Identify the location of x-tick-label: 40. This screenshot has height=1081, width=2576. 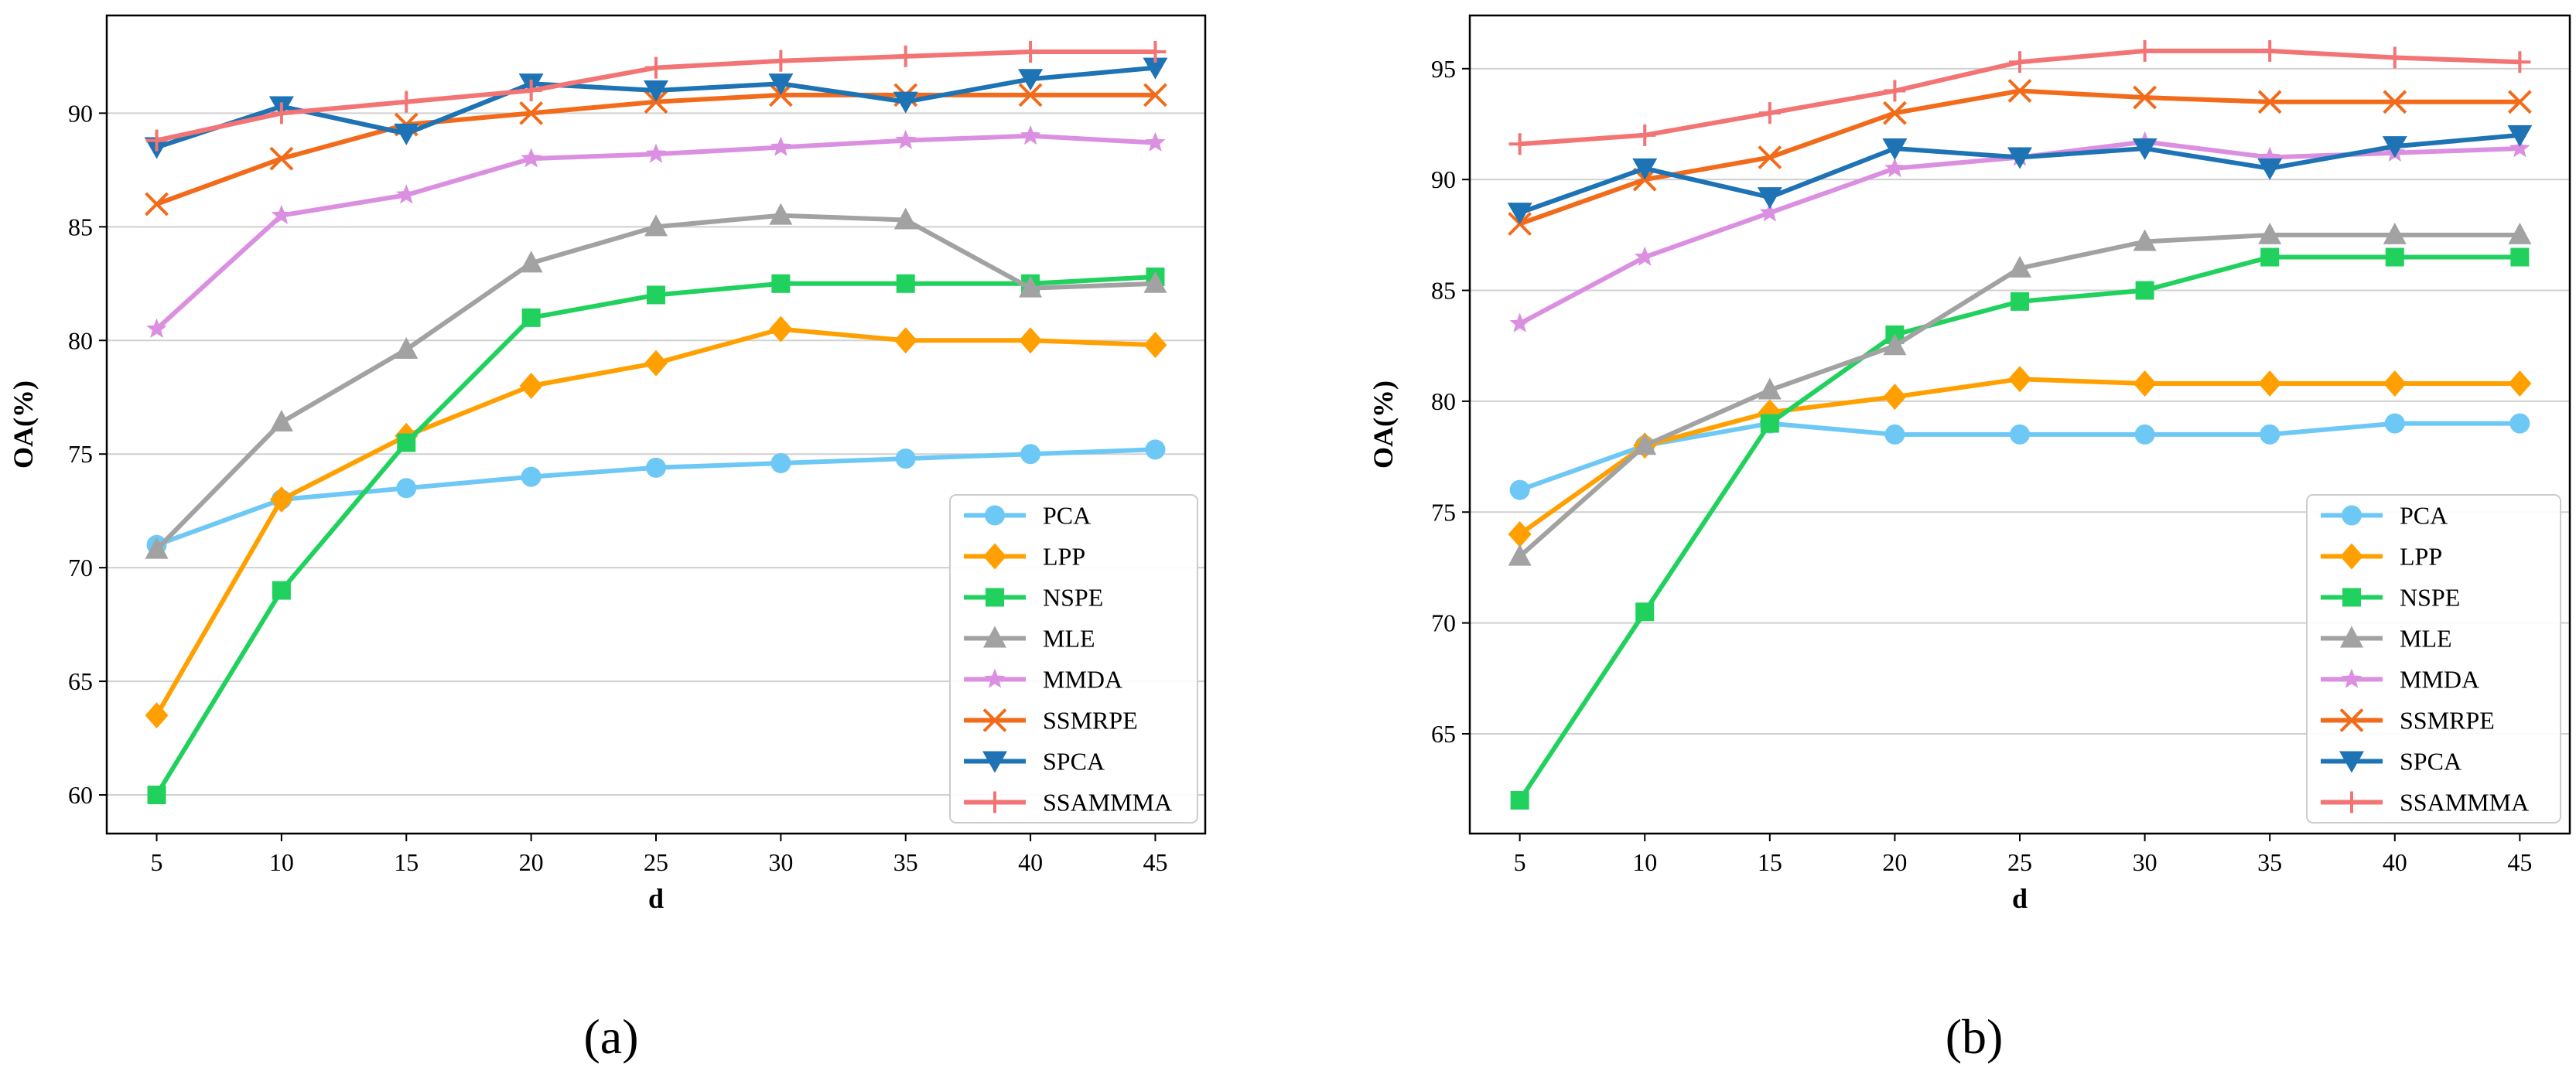
(2395, 862).